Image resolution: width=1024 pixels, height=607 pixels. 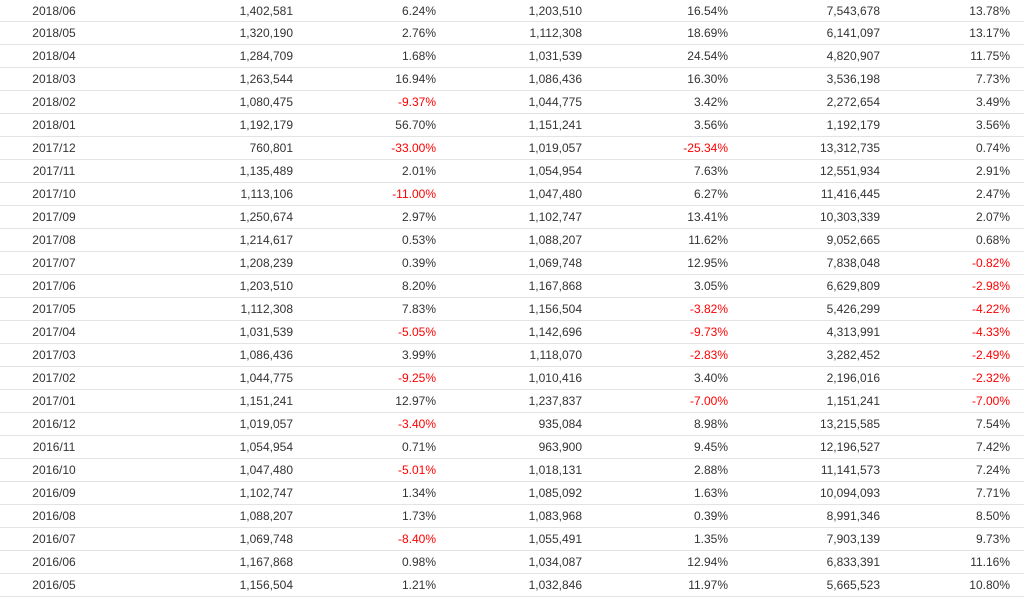 I want to click on change-cell: 0.53%, so click(x=418, y=240).